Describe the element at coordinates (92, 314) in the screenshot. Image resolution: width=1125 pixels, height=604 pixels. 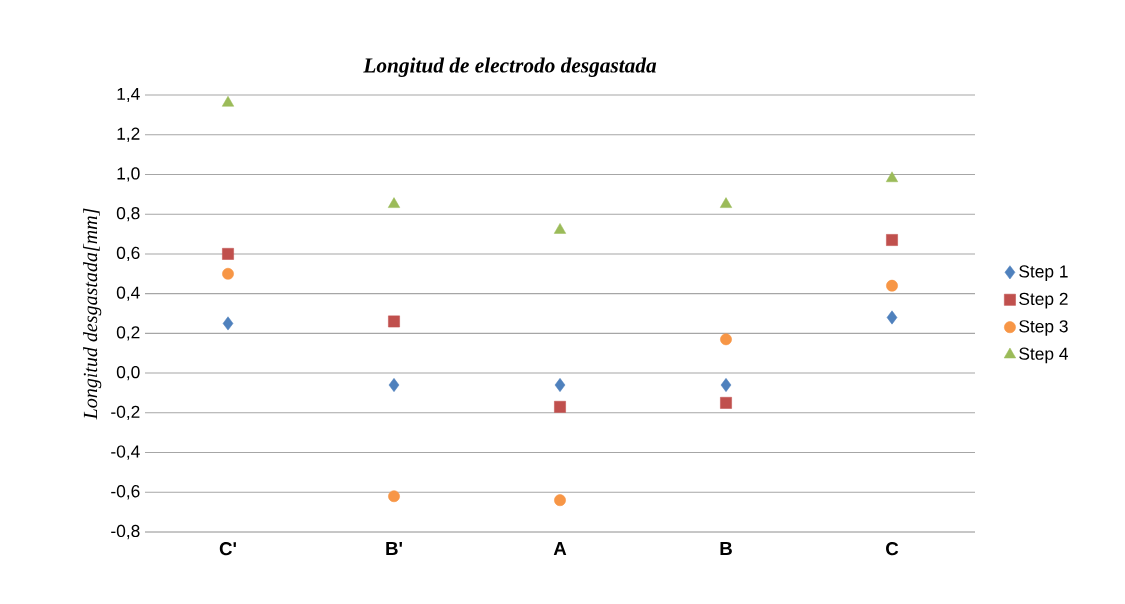
I see `y-axis-title: Longitud desgastada[mm]` at that location.